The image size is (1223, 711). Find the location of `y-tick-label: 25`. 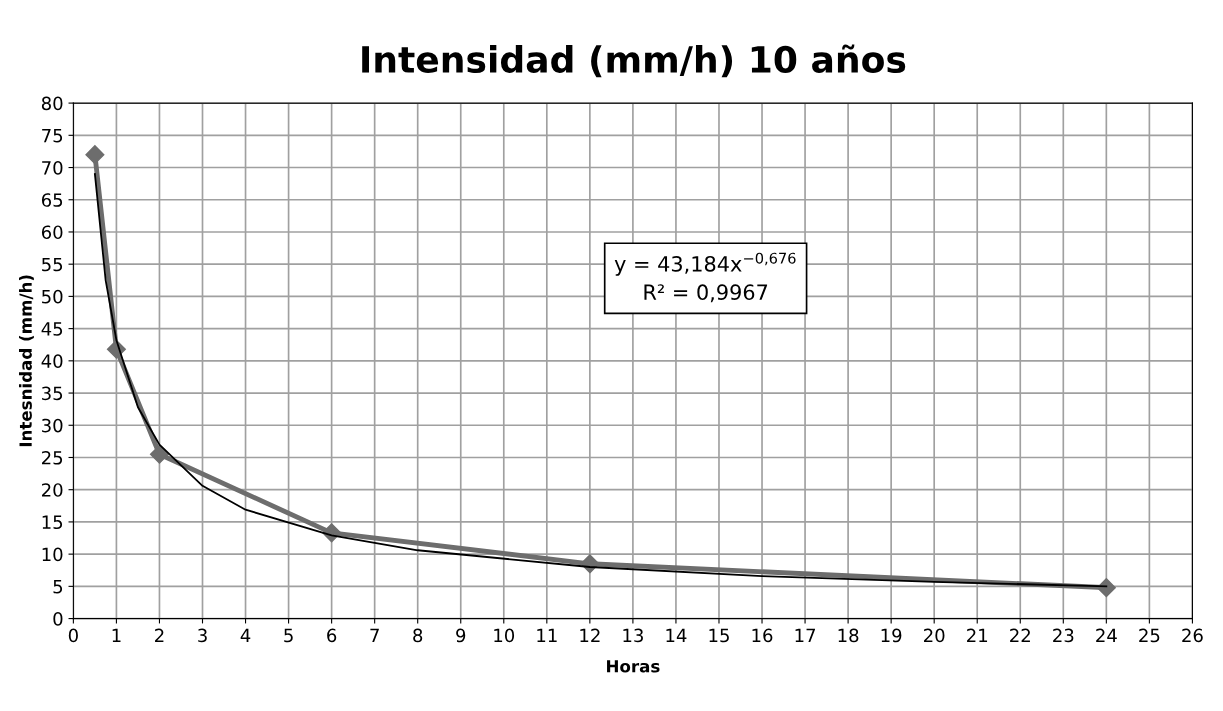

y-tick-label: 25 is located at coordinates (52, 457).